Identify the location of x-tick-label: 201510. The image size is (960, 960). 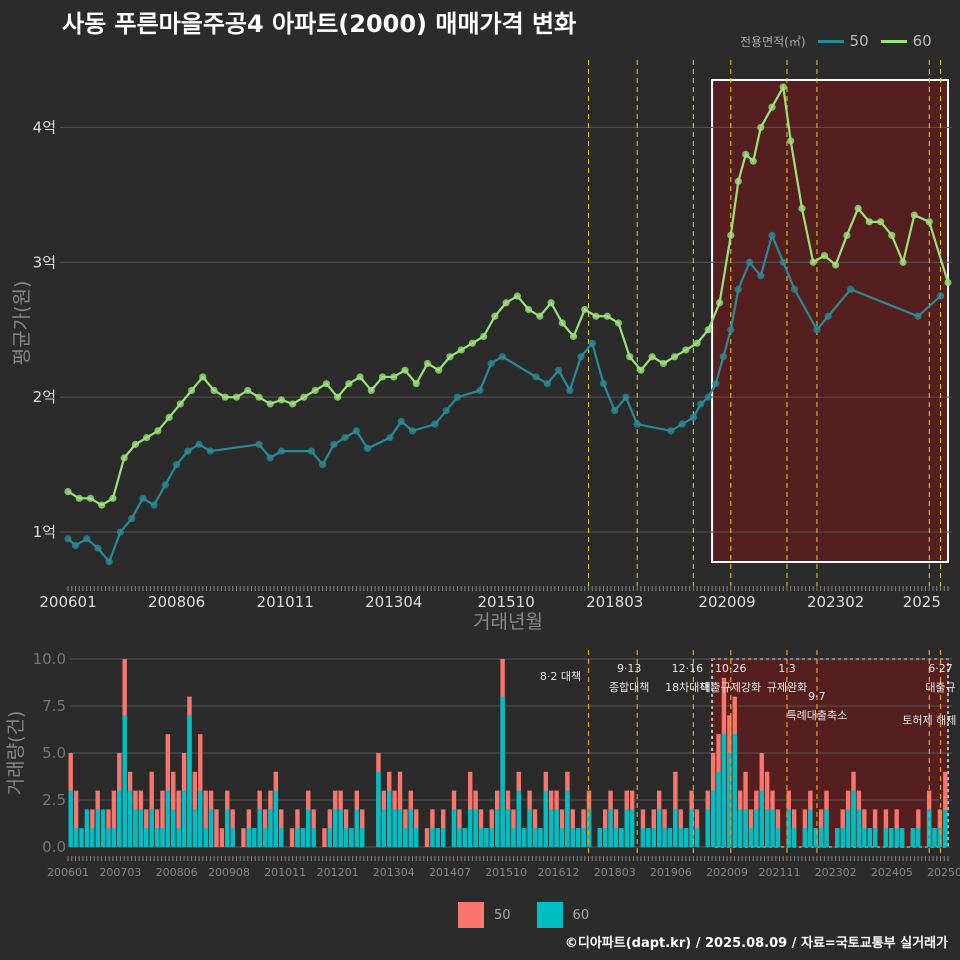
(505, 602).